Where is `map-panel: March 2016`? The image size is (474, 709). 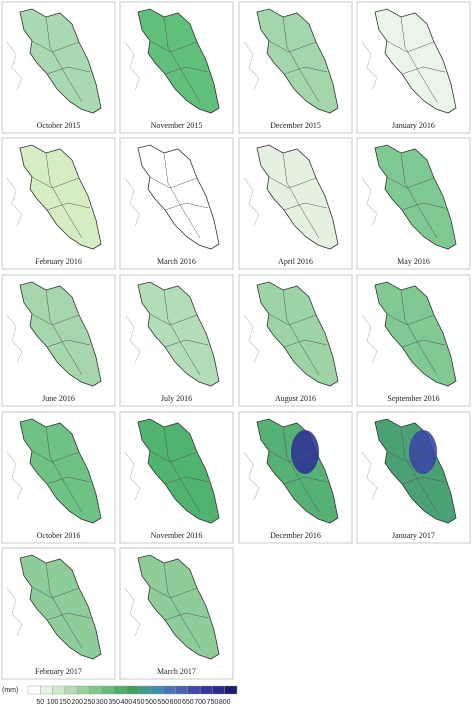 map-panel: March 2016 is located at coordinates (176, 203).